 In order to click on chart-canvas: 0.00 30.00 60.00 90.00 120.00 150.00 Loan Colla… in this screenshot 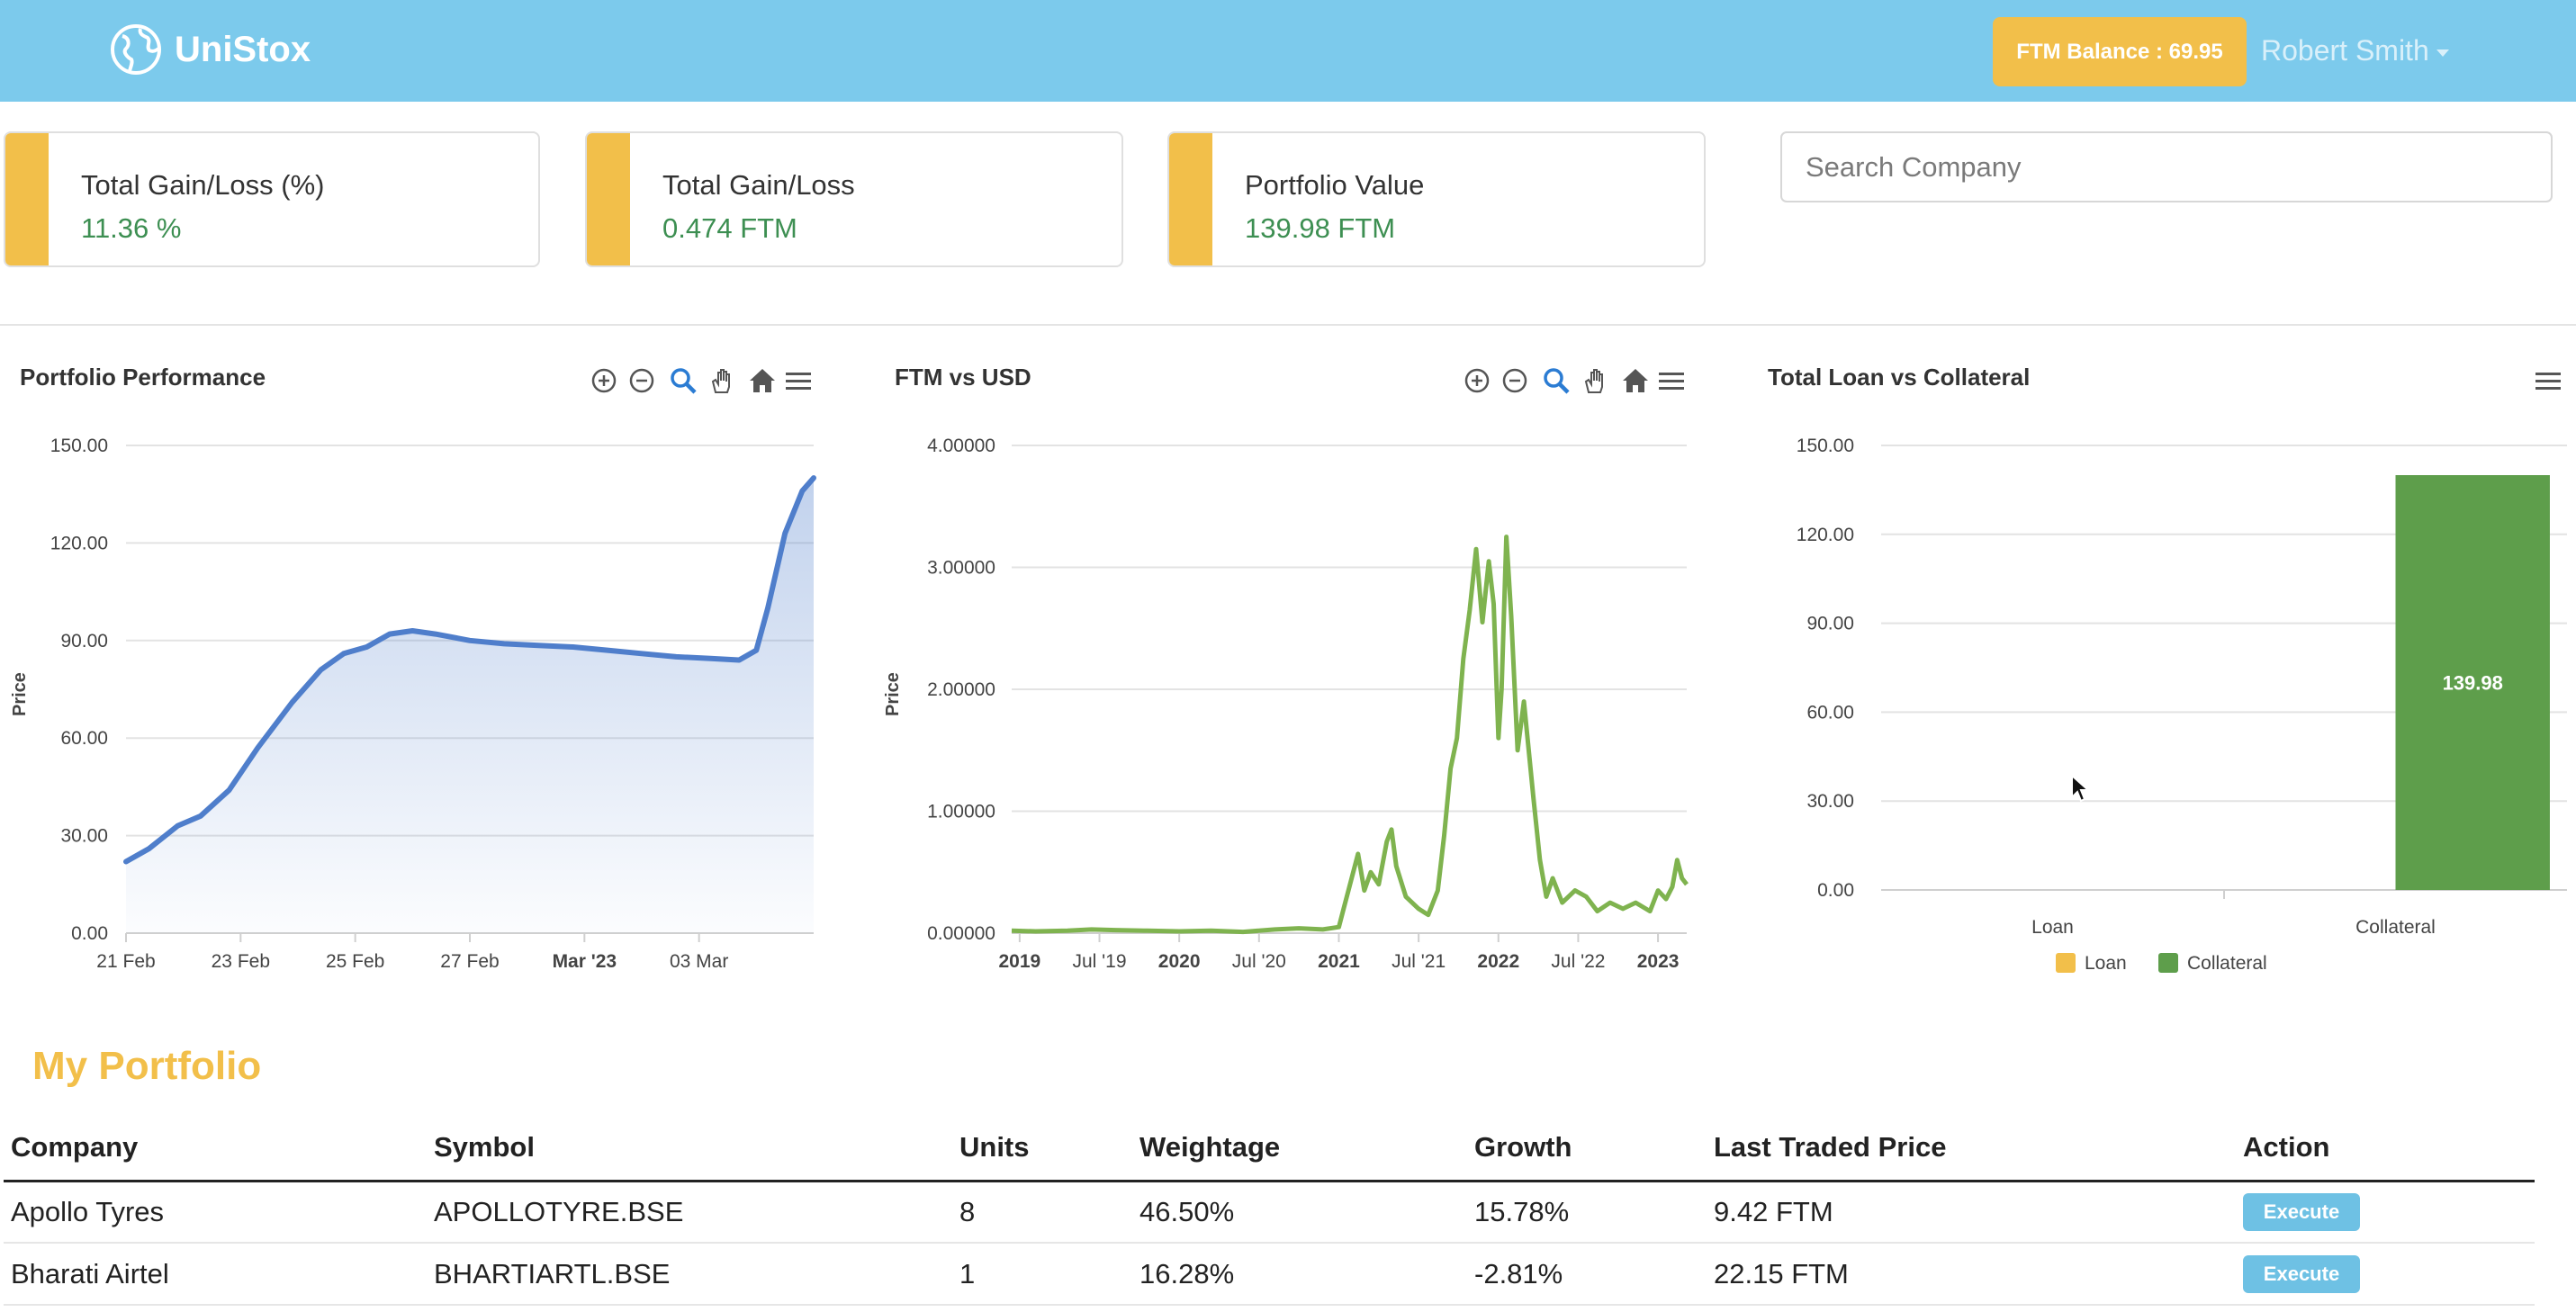, I will do `click(2182, 705)`.